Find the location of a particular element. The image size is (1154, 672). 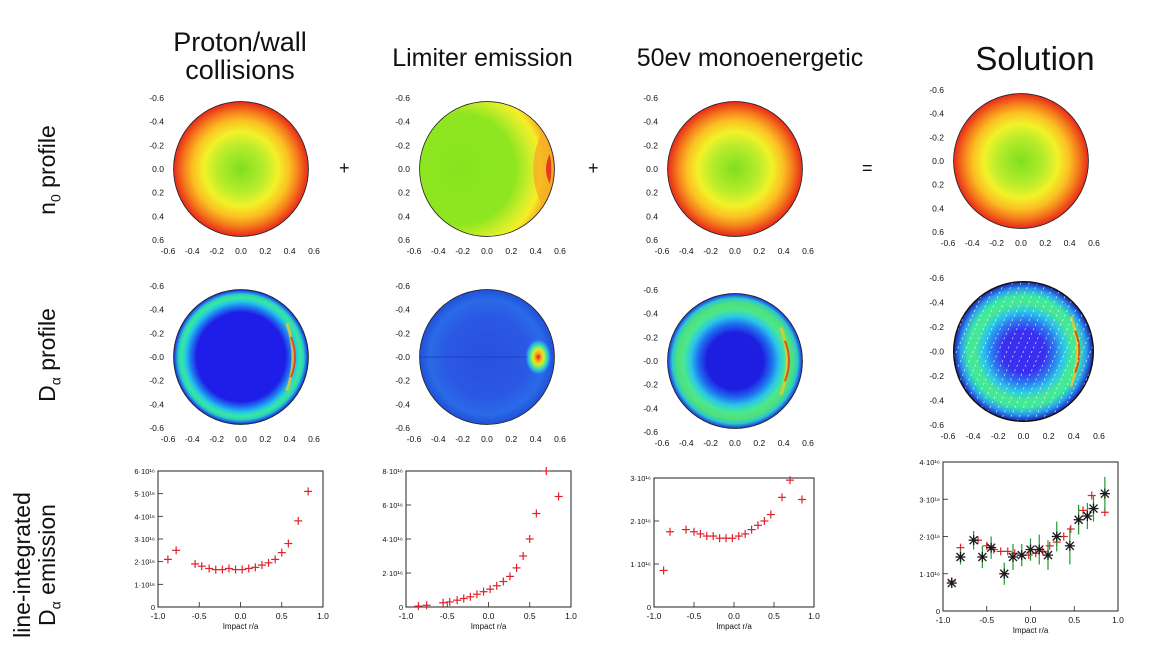

y-tick-label: 3·10¹⁶ is located at coordinates (640, 478).